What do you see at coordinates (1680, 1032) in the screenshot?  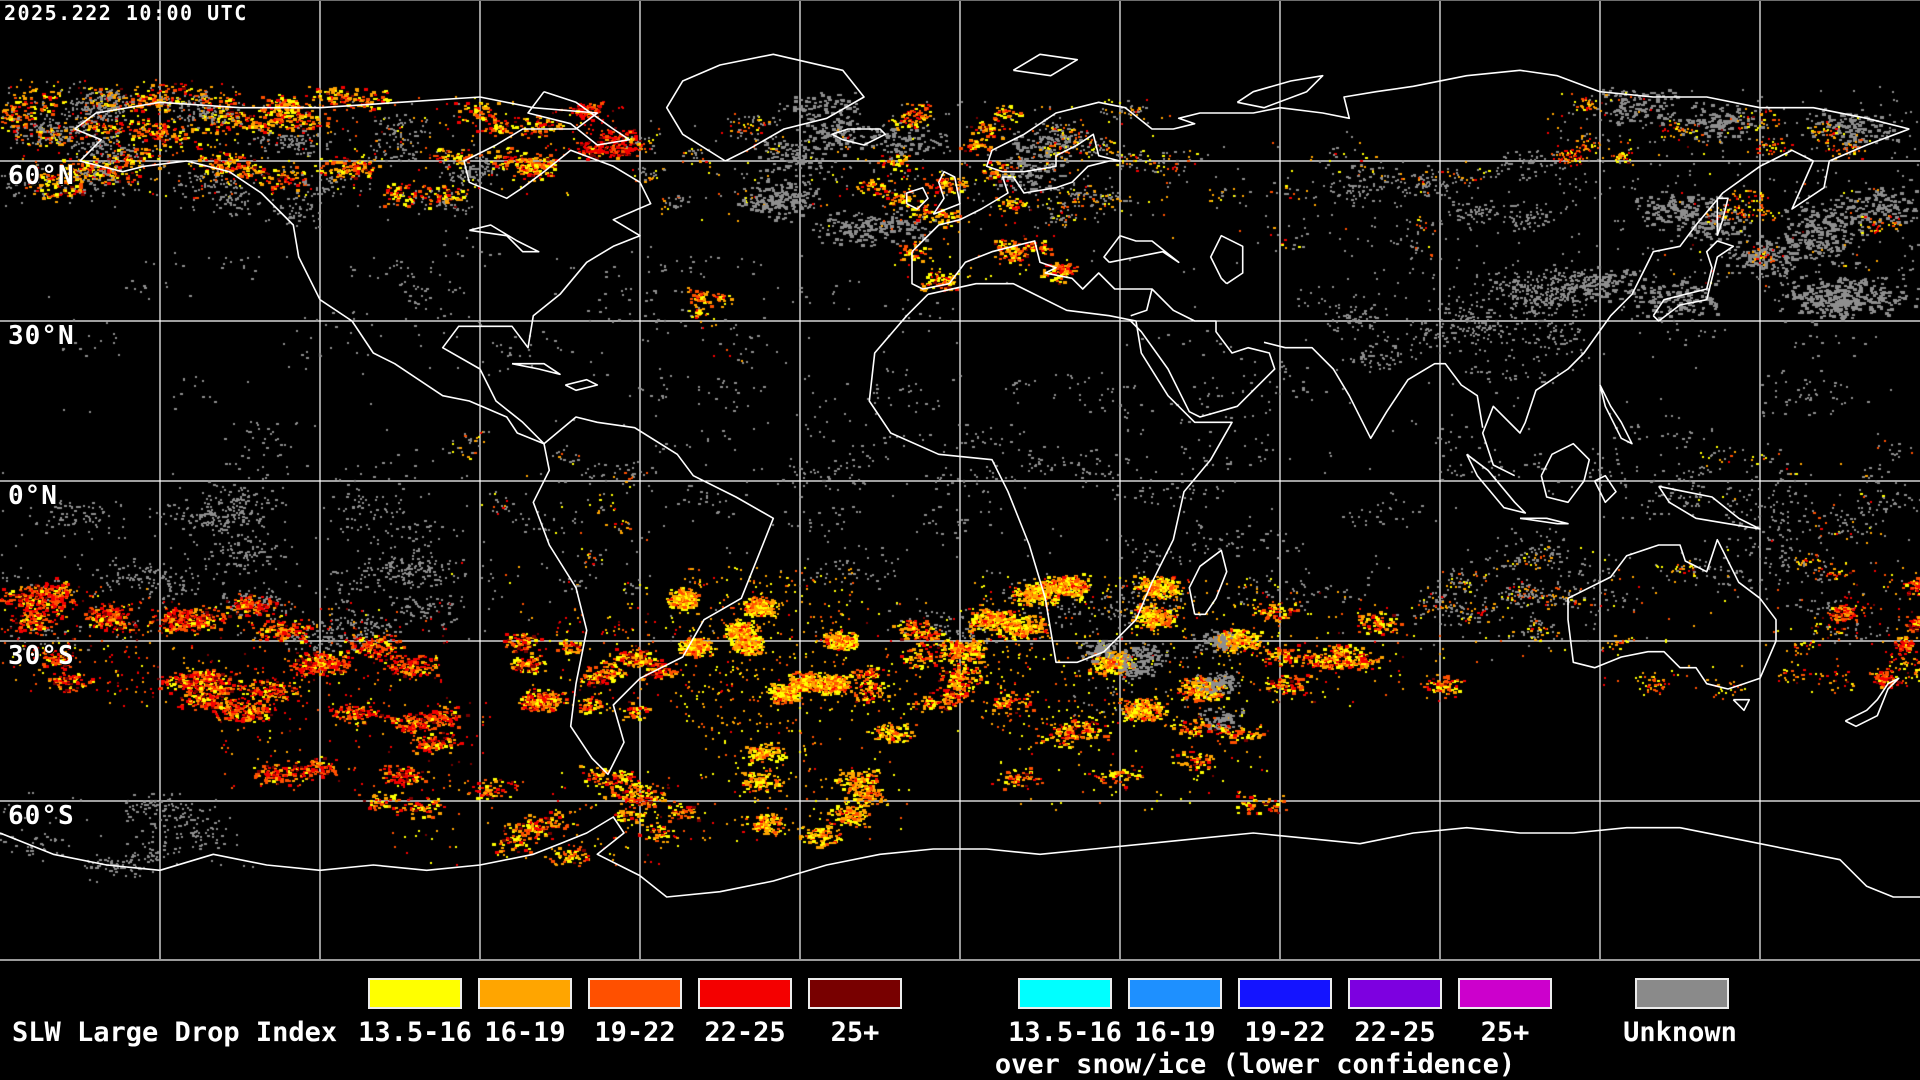 I see `legend-label-unknown: Unknown` at bounding box center [1680, 1032].